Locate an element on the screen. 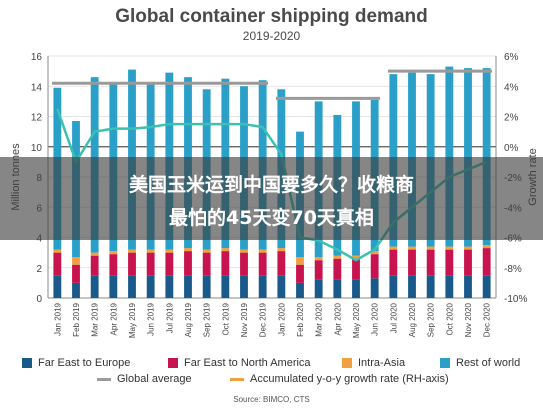 The image size is (543, 408). legend-label-far-east-na: Far East to North America is located at coordinates (247, 363).